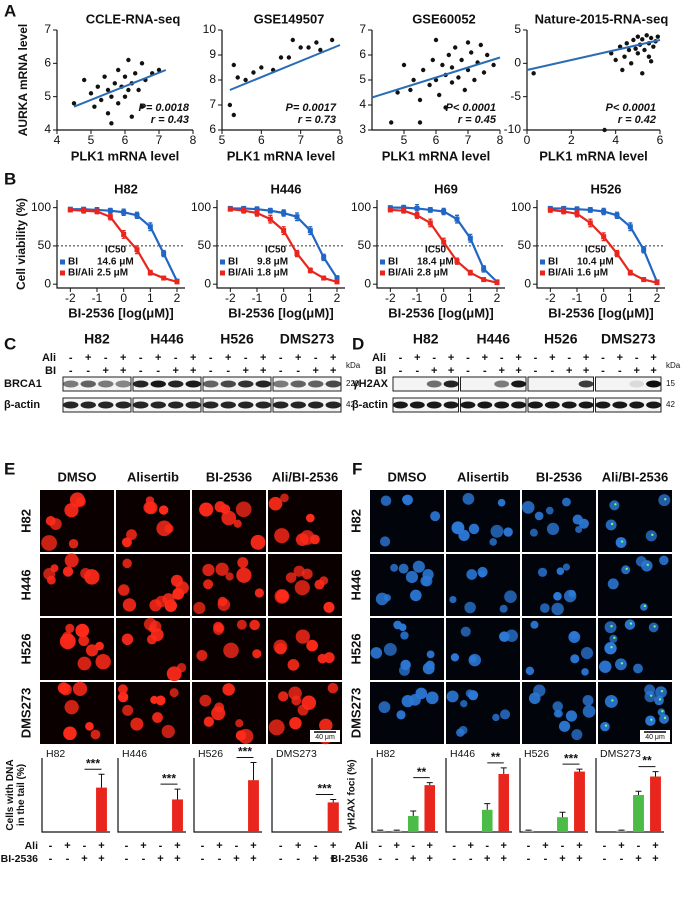  What do you see at coordinates (628, 339) in the screenshot?
I see `cell-line-label: DMS273` at bounding box center [628, 339].